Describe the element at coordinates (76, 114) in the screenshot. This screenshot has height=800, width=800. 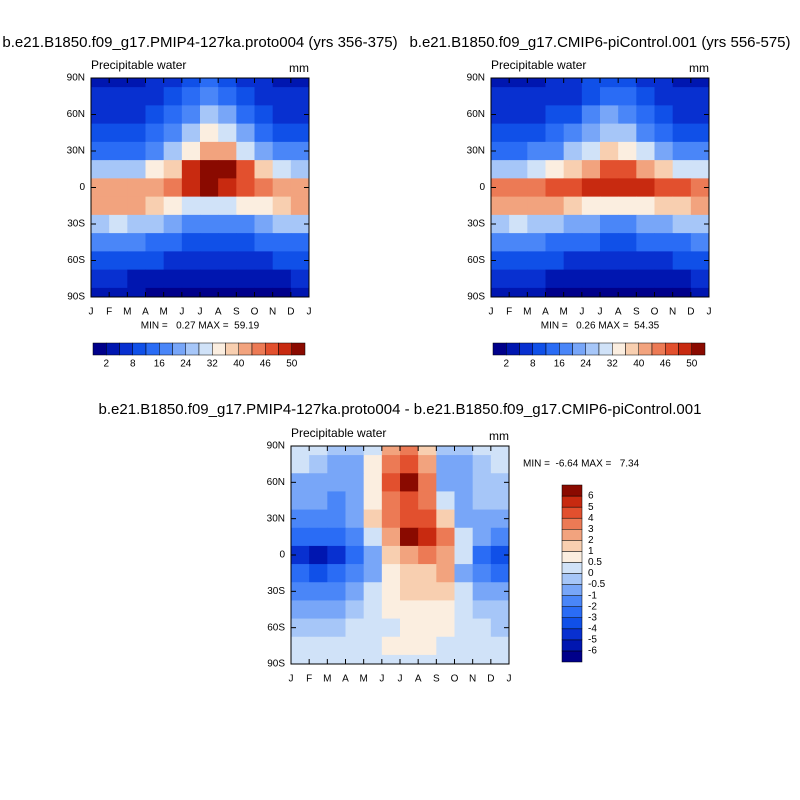
I see `y-tick-label: 60N` at that location.